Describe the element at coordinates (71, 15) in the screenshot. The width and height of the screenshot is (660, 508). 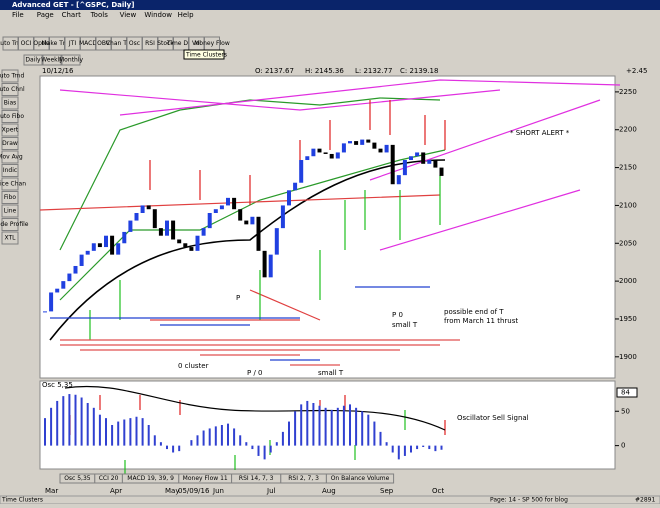
I see `menu-item: Chart` at that location.